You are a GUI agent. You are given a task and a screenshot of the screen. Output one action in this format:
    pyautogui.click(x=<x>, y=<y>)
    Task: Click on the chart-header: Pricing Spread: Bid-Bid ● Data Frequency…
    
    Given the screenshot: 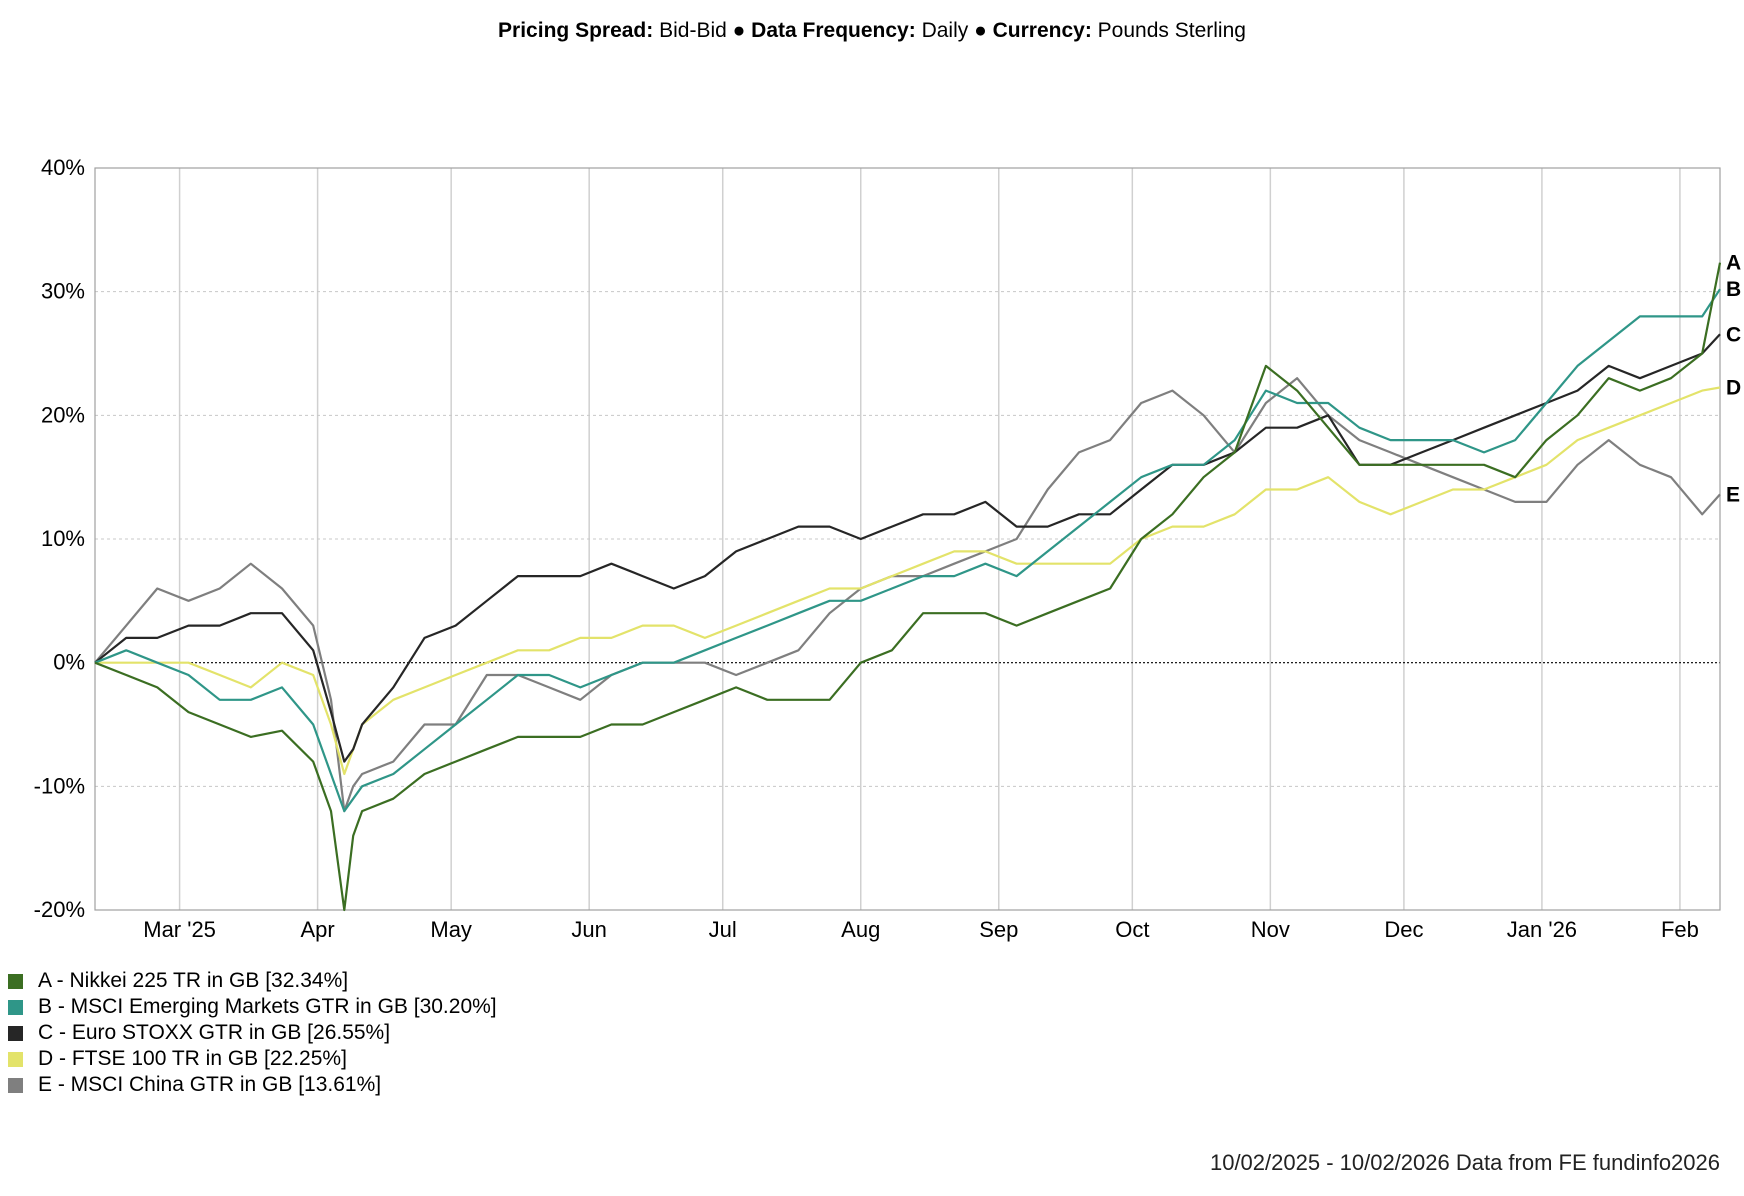 What is the action you would take?
    pyautogui.click(x=872, y=31)
    